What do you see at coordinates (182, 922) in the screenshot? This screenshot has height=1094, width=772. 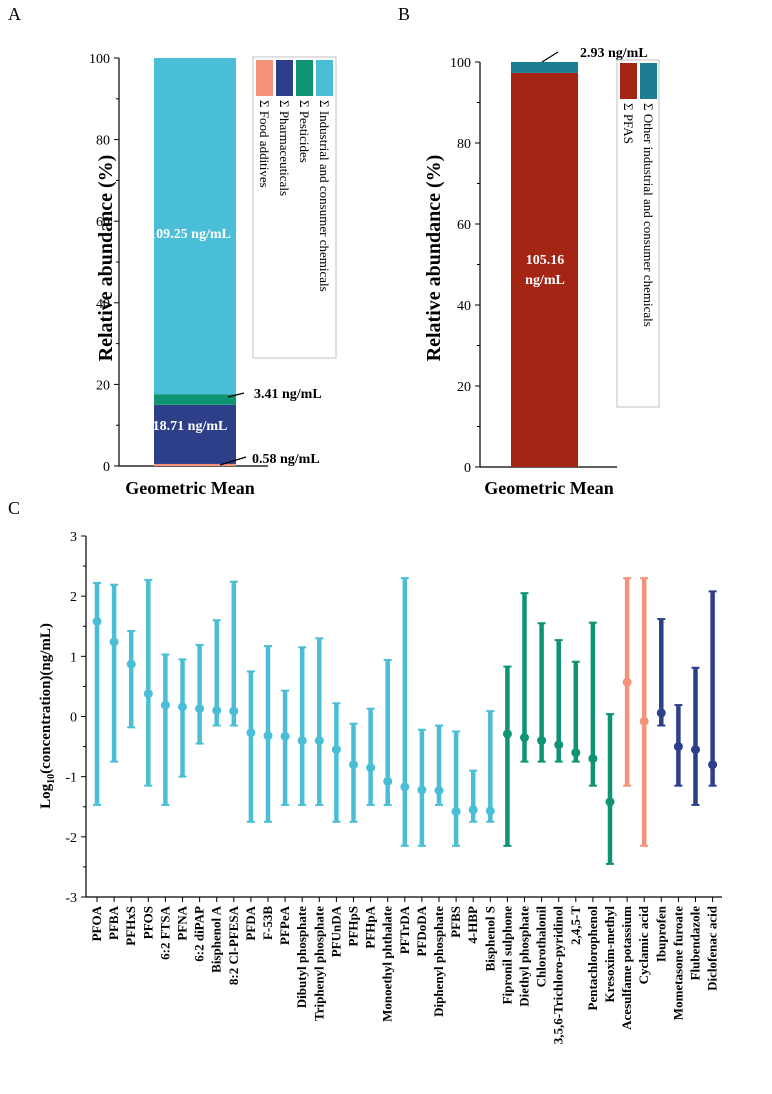 I see `panel-c-x-tick-label: PFNA` at bounding box center [182, 922].